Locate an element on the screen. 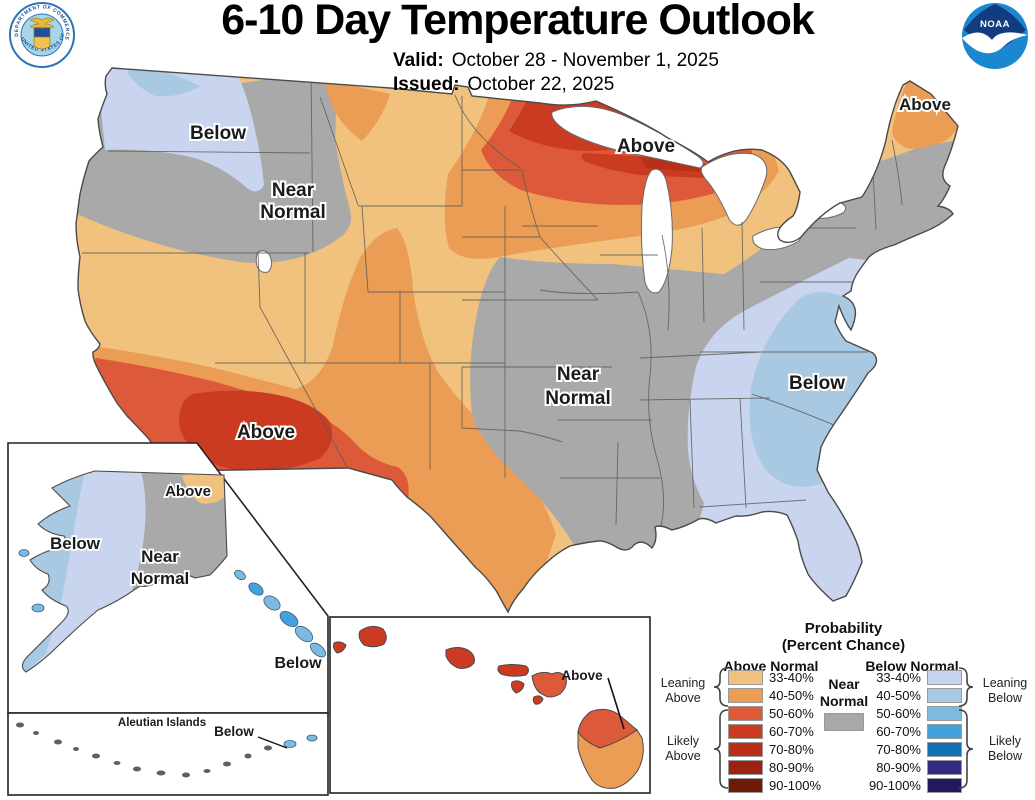 The height and width of the screenshot is (800, 1035). label-rockies-near: Near is located at coordinates (293, 190).